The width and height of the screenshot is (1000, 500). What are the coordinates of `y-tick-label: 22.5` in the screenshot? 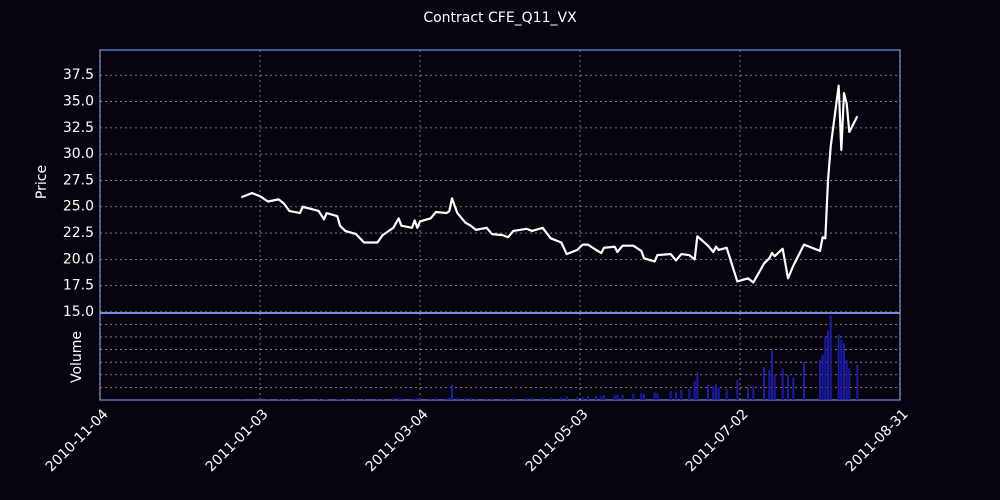 It's located at (78, 233).